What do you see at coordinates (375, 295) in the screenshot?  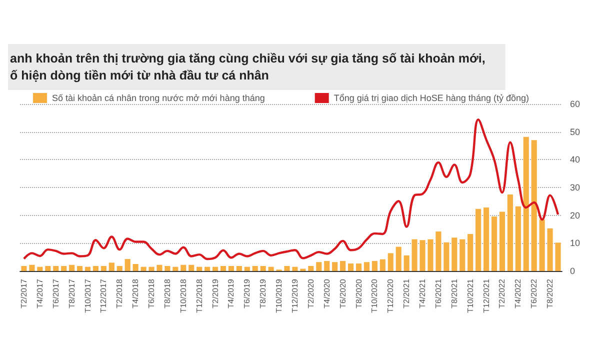 I see `x-tick-label: T10/2020` at bounding box center [375, 295].